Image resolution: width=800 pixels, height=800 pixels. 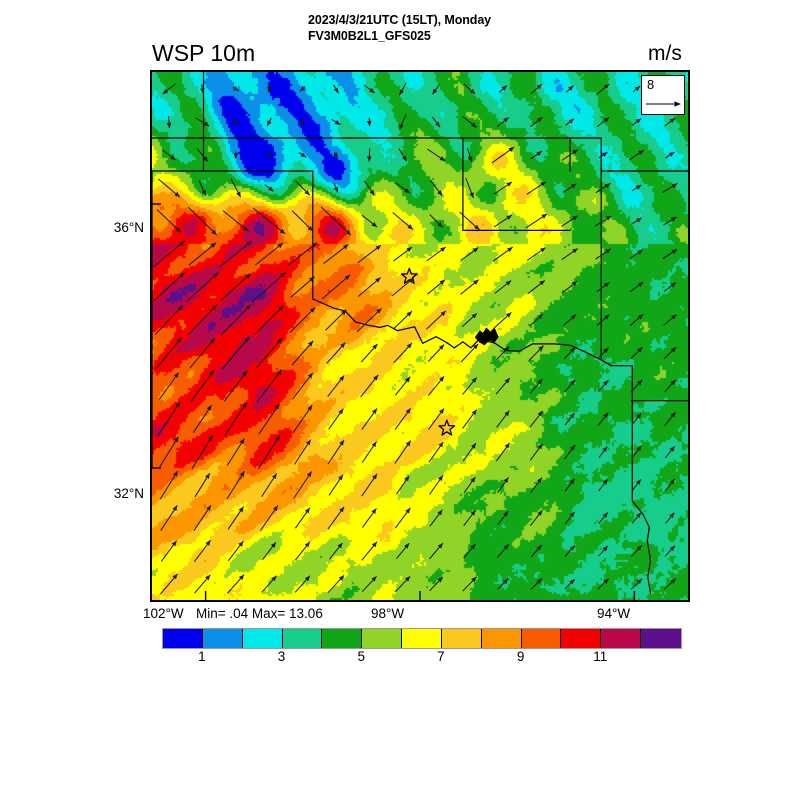 I want to click on colorbar-tick-9: 9, so click(x=520, y=656).